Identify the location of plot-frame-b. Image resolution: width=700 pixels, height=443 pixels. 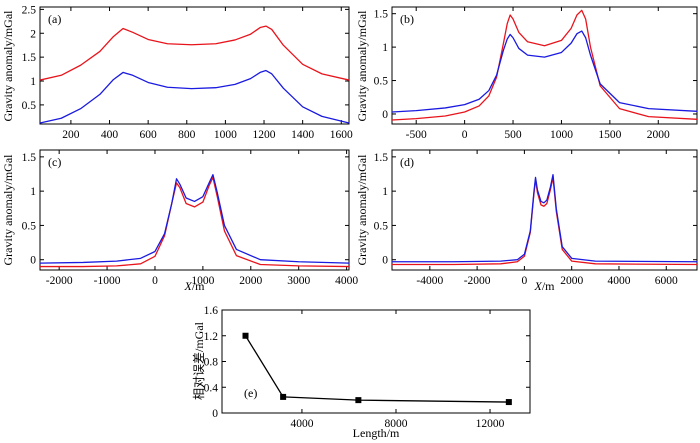
(544, 65).